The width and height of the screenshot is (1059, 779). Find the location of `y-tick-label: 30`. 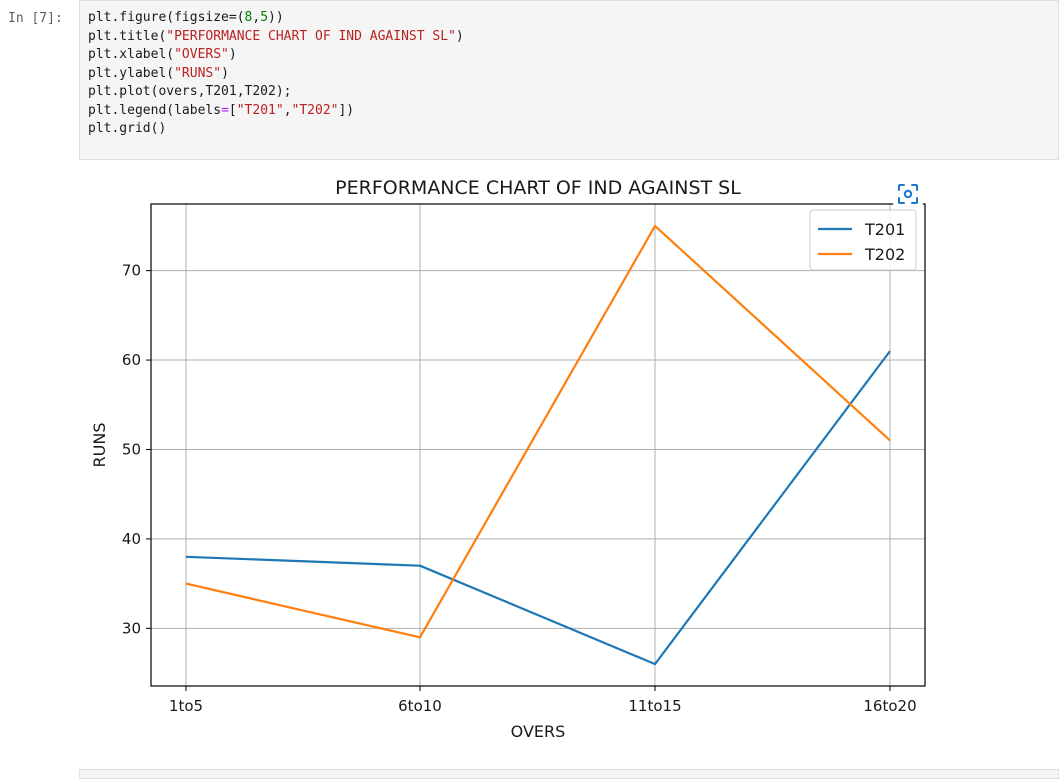

y-tick-label: 30 is located at coordinates (131, 628).